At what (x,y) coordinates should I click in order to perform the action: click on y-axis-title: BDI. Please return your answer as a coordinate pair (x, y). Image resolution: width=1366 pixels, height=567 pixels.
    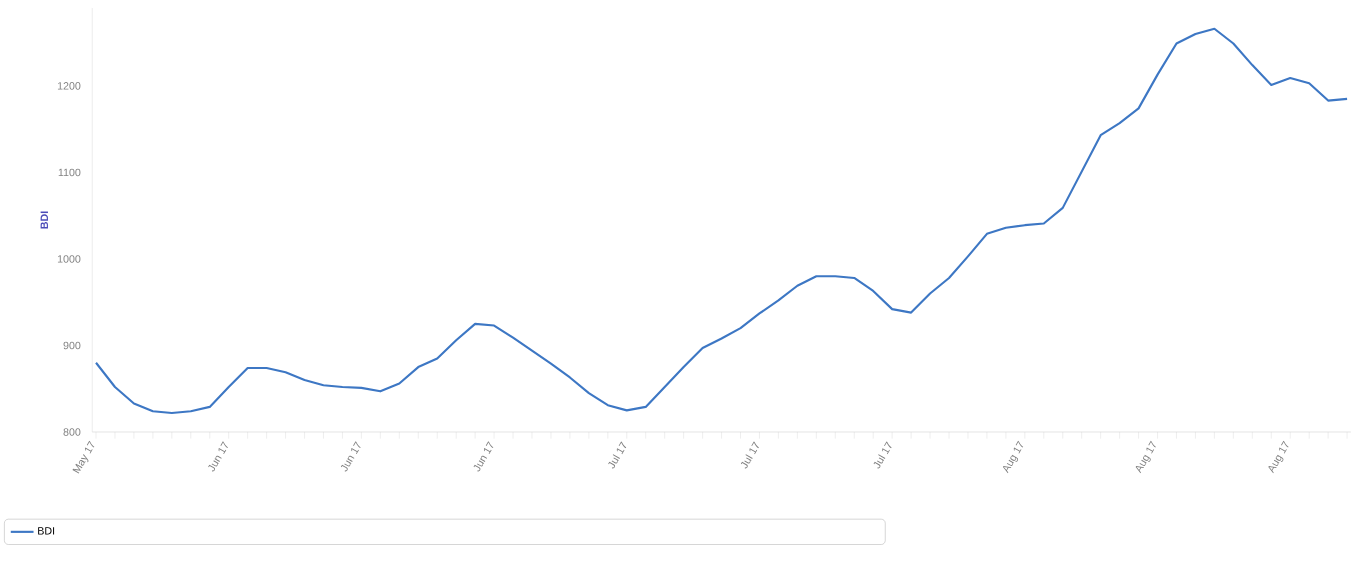
    Looking at the image, I should click on (44, 220).